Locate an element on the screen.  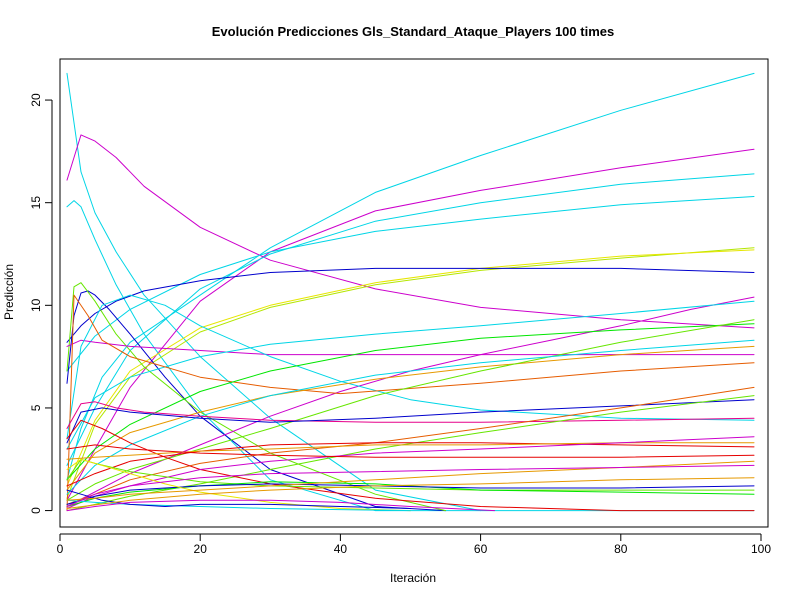
x-axis-label: Iteración is located at coordinates (413, 578).